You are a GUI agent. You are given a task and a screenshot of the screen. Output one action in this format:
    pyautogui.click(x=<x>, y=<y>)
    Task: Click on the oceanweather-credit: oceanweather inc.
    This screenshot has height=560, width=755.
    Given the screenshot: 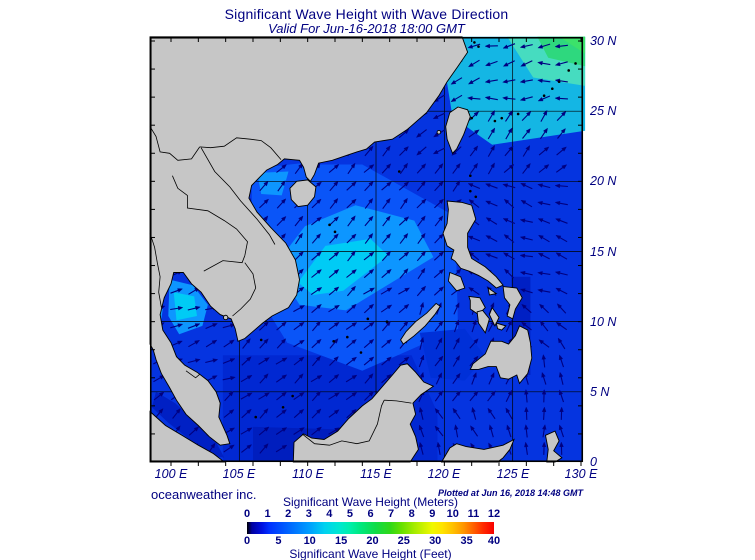 What is the action you would take?
    pyautogui.click(x=204, y=494)
    